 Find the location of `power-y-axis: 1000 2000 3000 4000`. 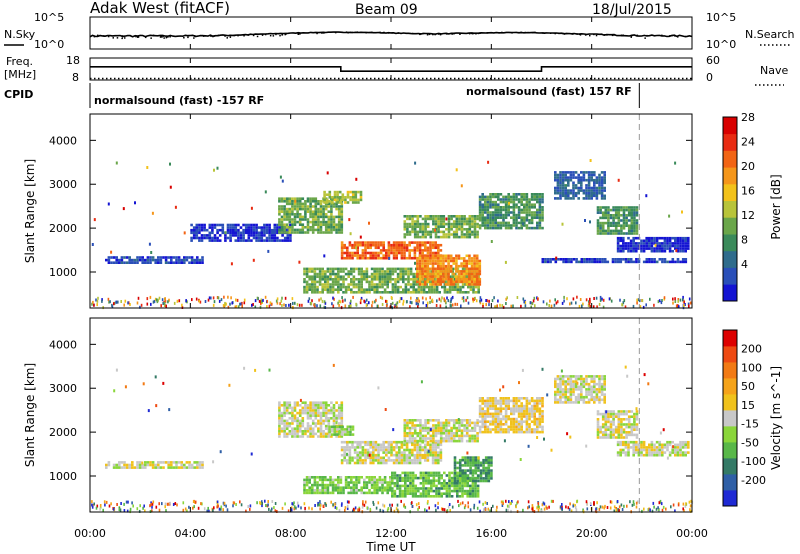

power-y-axis: 1000 2000 3000 4000 is located at coordinates (63, 206).